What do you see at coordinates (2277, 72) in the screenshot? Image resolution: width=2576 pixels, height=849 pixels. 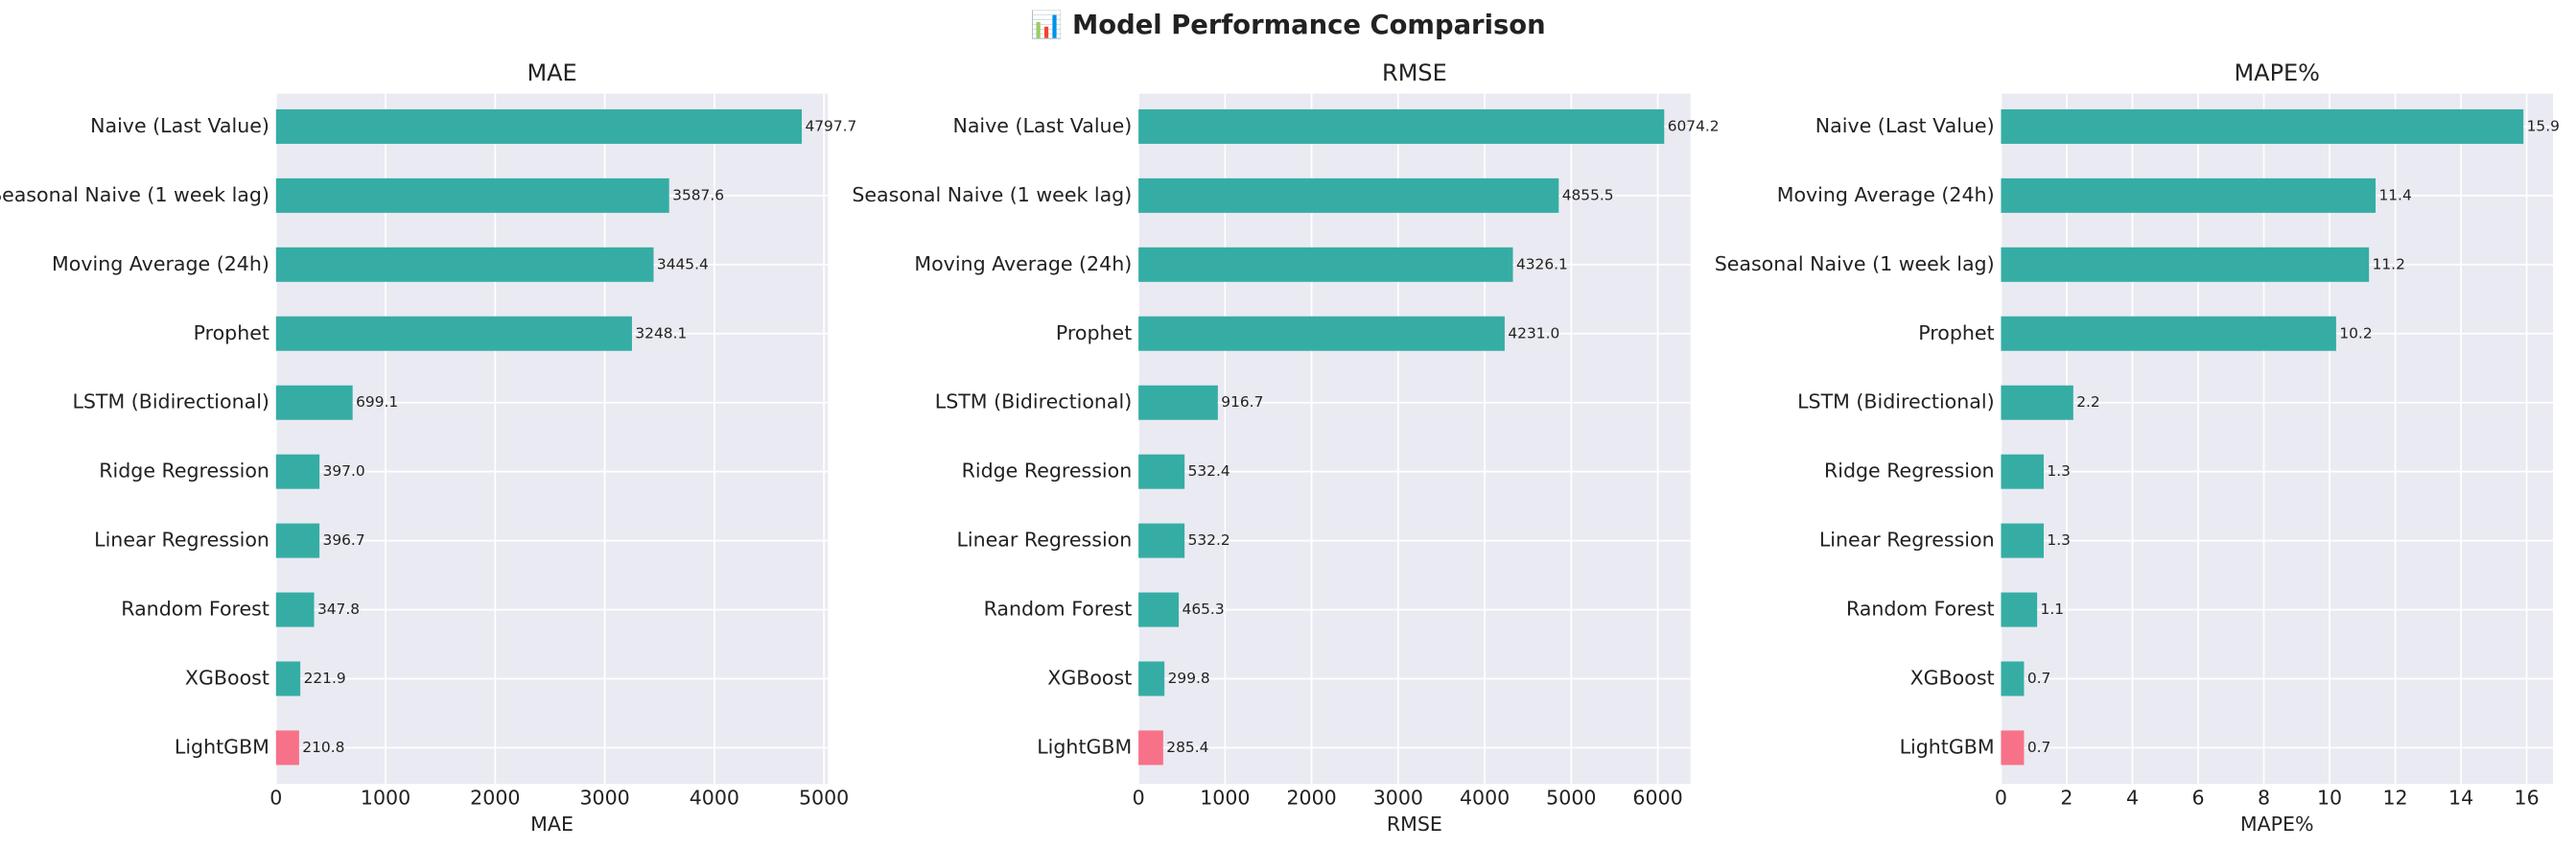 I see `chart-title: MAPE%` at bounding box center [2277, 72].